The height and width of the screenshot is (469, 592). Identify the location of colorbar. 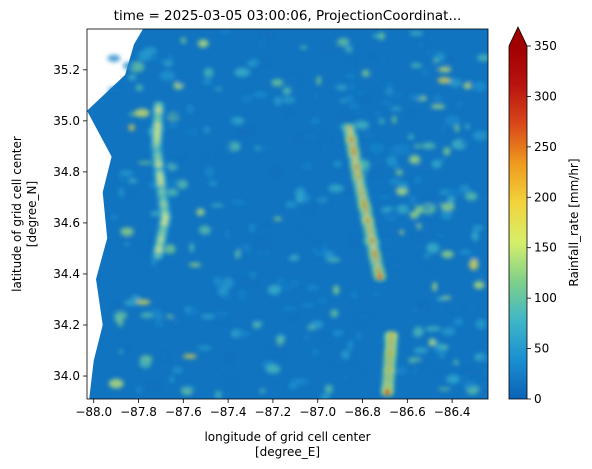
(518, 222).